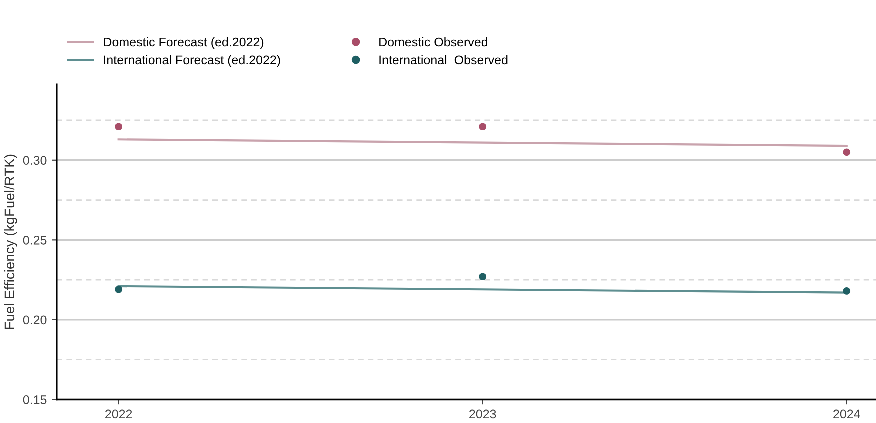 The image size is (876, 423). Describe the element at coordinates (847, 414) in the screenshot. I see `x-tick-label: 2024` at that location.